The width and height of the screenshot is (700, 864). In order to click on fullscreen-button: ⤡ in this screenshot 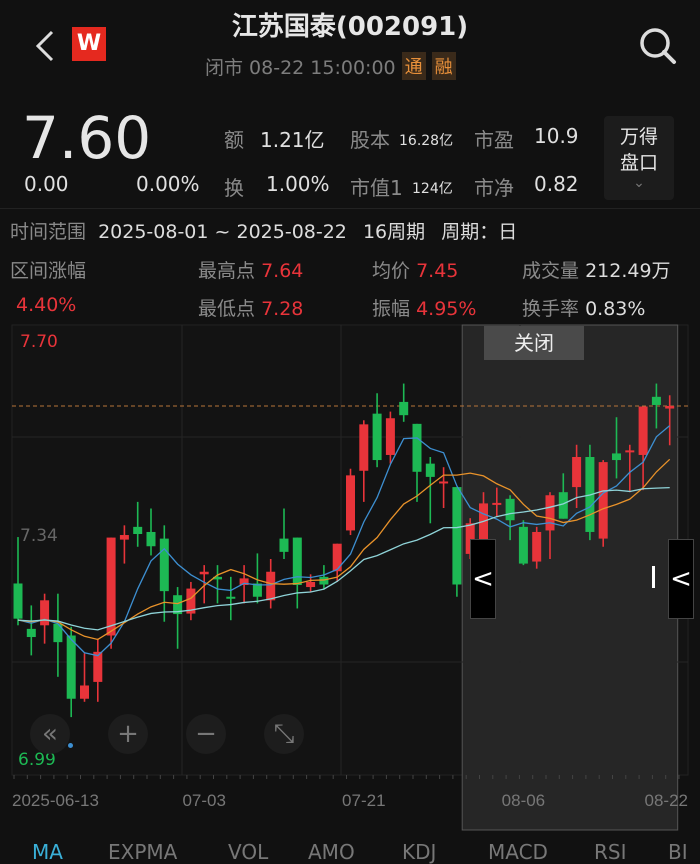, I will do `click(284, 734)`.